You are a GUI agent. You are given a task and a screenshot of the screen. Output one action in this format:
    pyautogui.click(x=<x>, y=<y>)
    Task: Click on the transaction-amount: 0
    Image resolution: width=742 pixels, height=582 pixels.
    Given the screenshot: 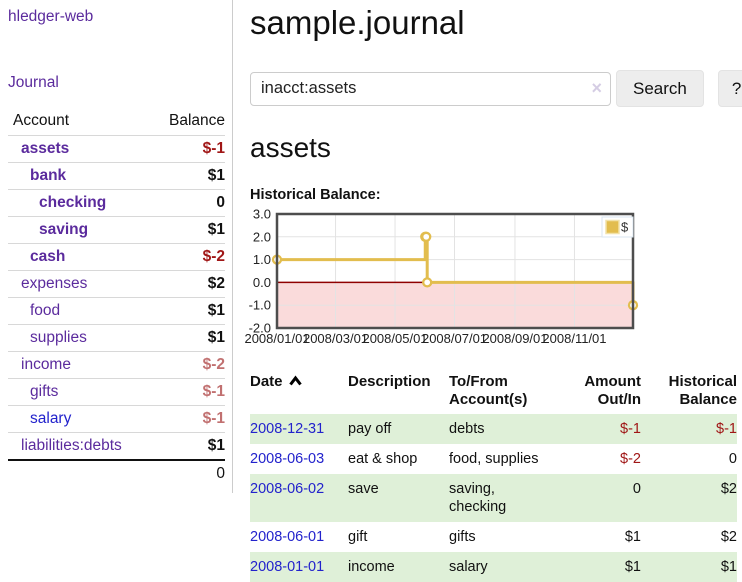 What is the action you would take?
    pyautogui.click(x=636, y=488)
    